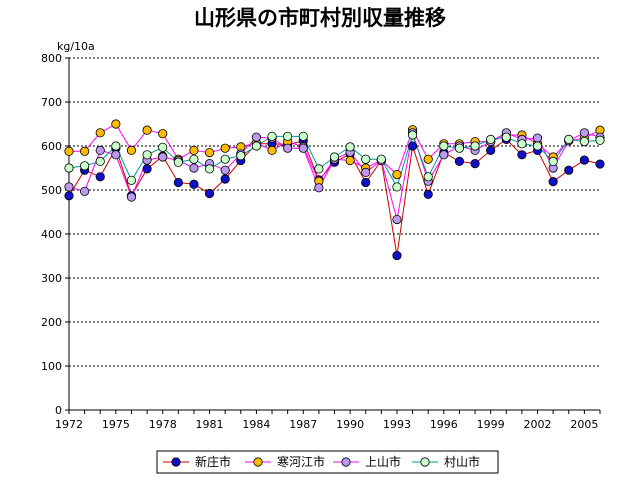 This screenshot has width=640, height=485. I want to click on chart-title: 山形県の市町村別収量推移, so click(320, 18).